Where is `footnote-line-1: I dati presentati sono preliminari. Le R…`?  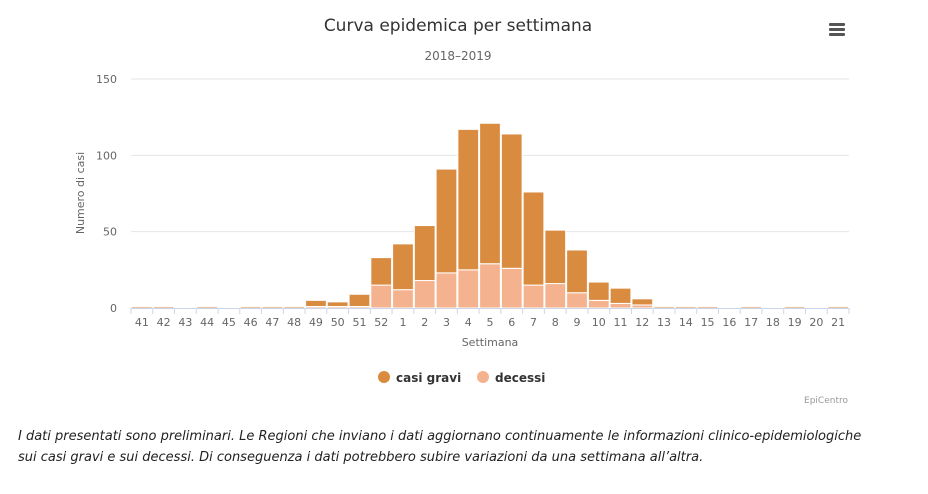 footnote-line-1: I dati presentati sono preliminari. Le R… is located at coordinates (440, 436).